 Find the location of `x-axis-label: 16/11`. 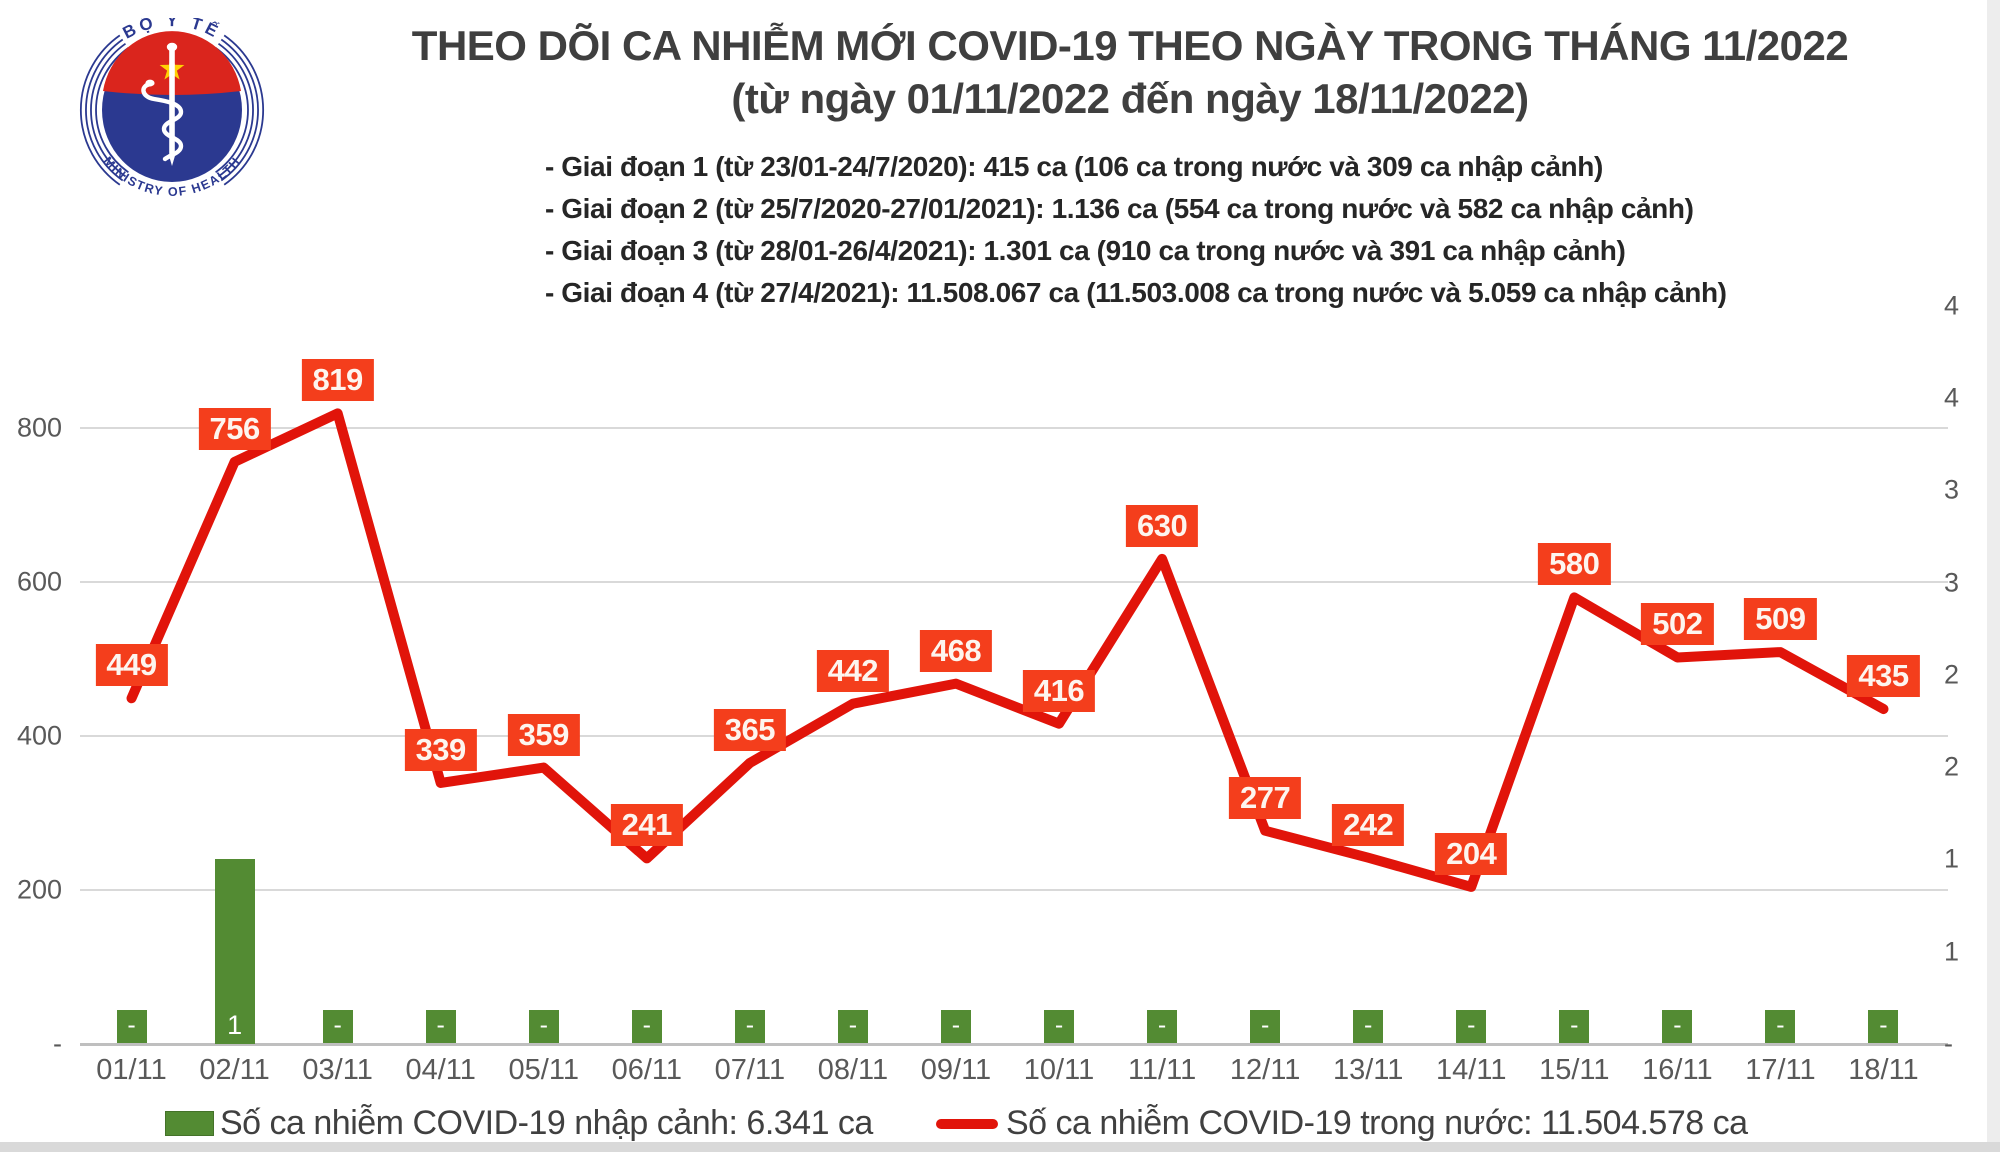

x-axis-label: 16/11 is located at coordinates (1677, 1070).